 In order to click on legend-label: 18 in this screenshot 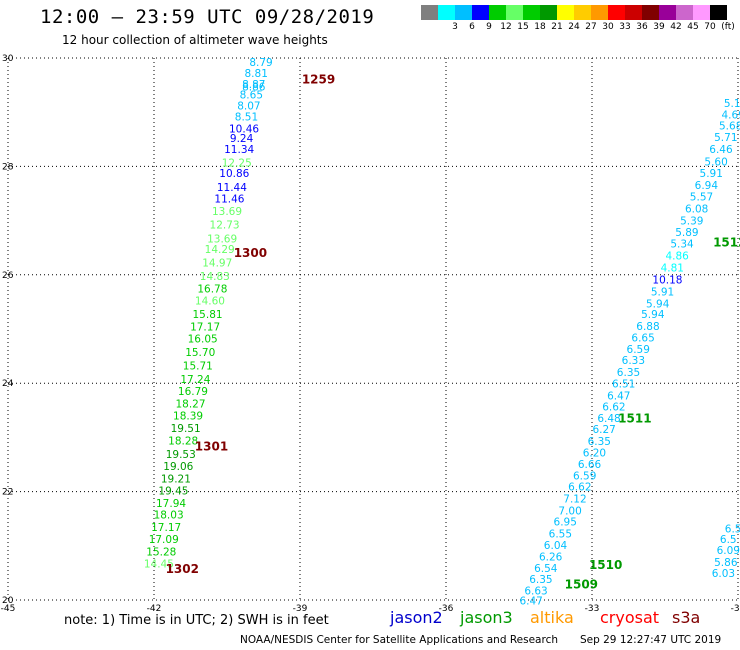, I will do `click(540, 27)`.